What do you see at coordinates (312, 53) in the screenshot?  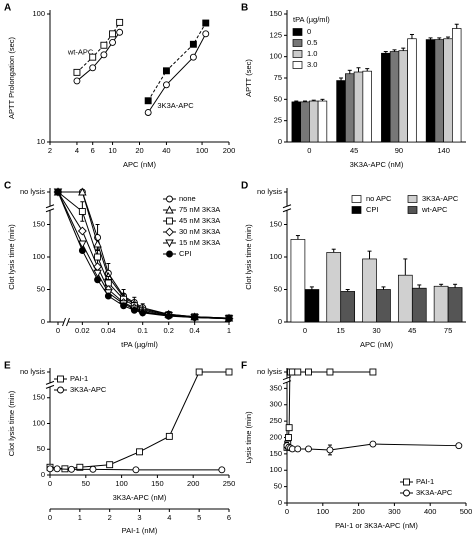 I see `legend-label: 1.0` at bounding box center [312, 53].